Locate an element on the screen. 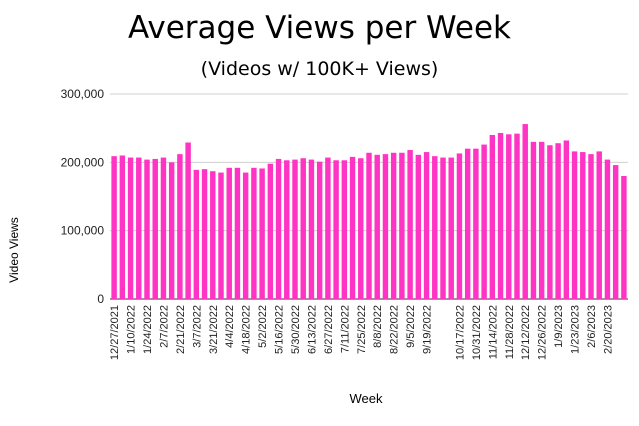  x-tick-label: 8/22/2022 is located at coordinates (395, 329).